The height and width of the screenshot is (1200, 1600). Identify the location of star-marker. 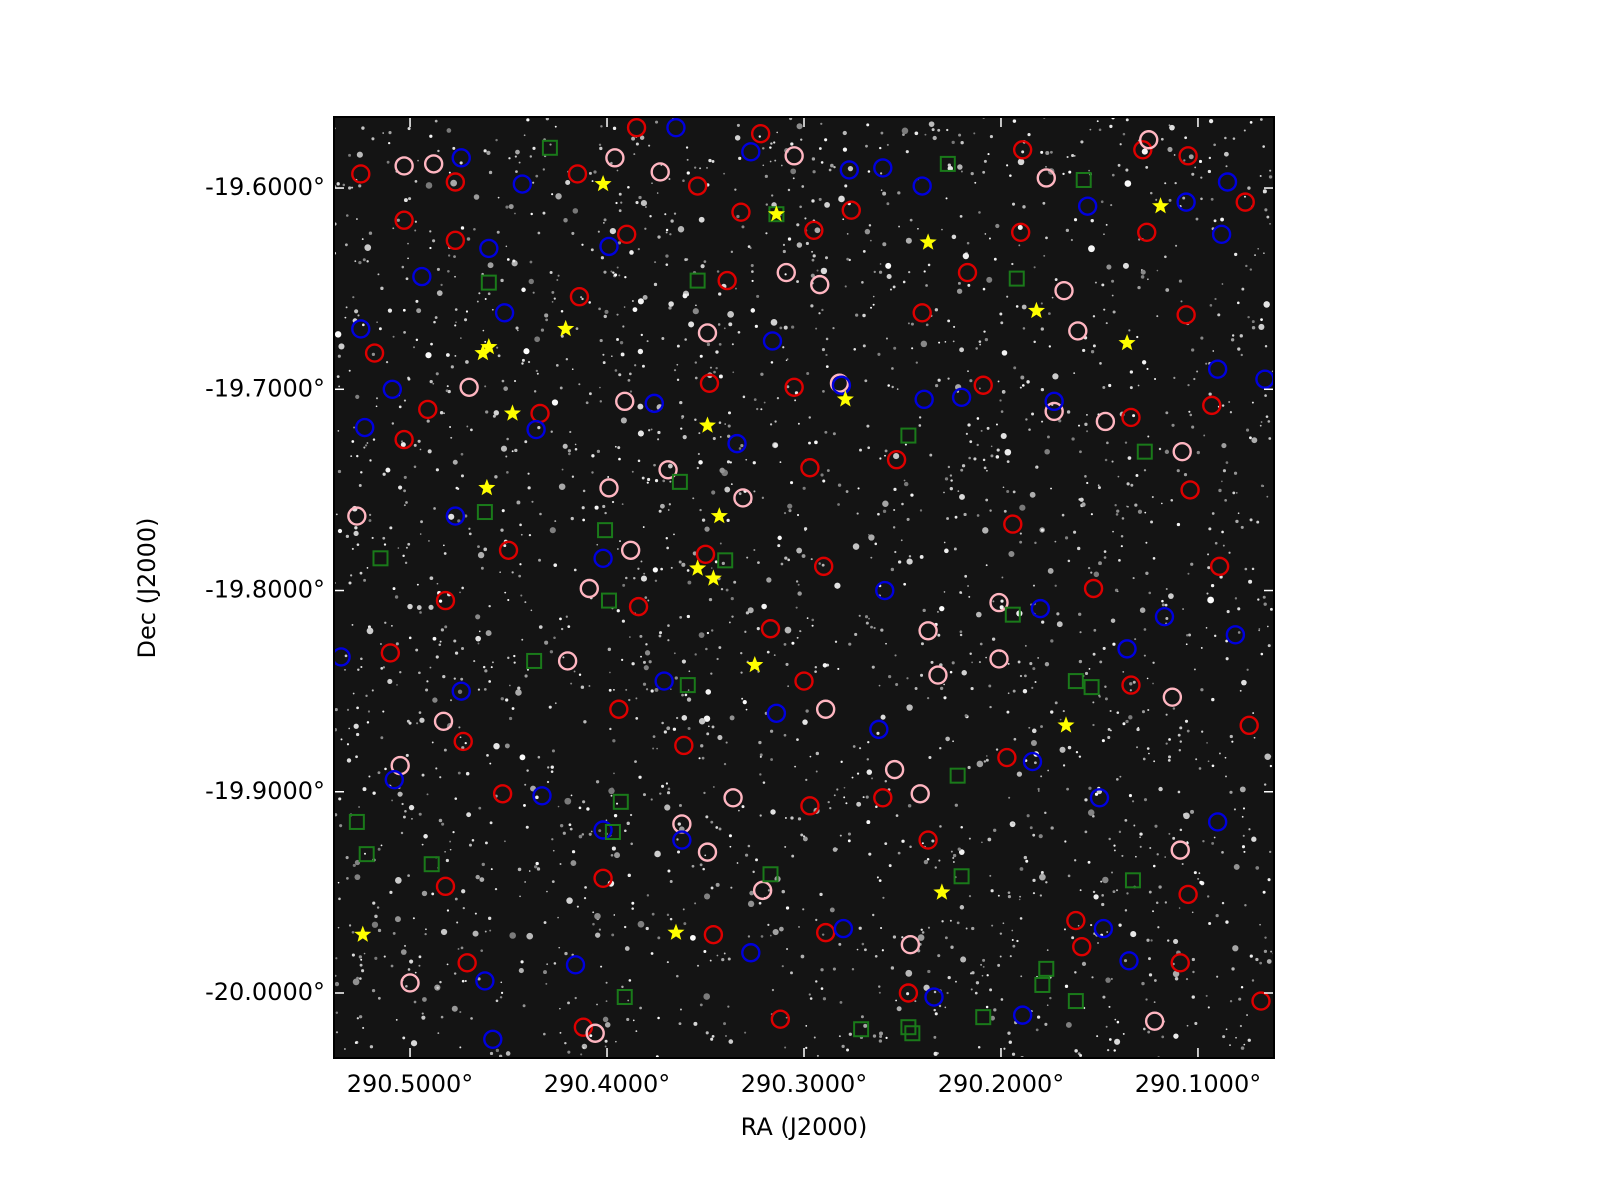
(1127, 342).